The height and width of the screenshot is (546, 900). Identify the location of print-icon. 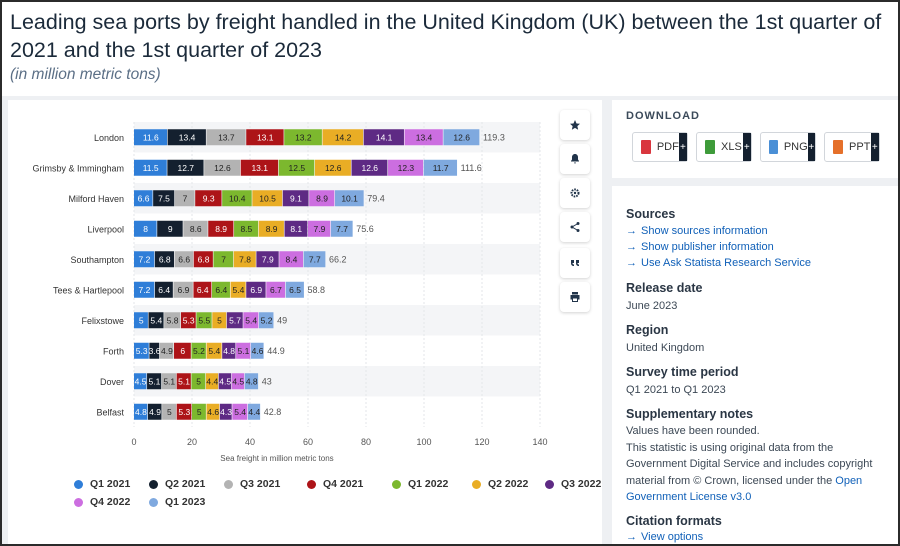
(575, 297).